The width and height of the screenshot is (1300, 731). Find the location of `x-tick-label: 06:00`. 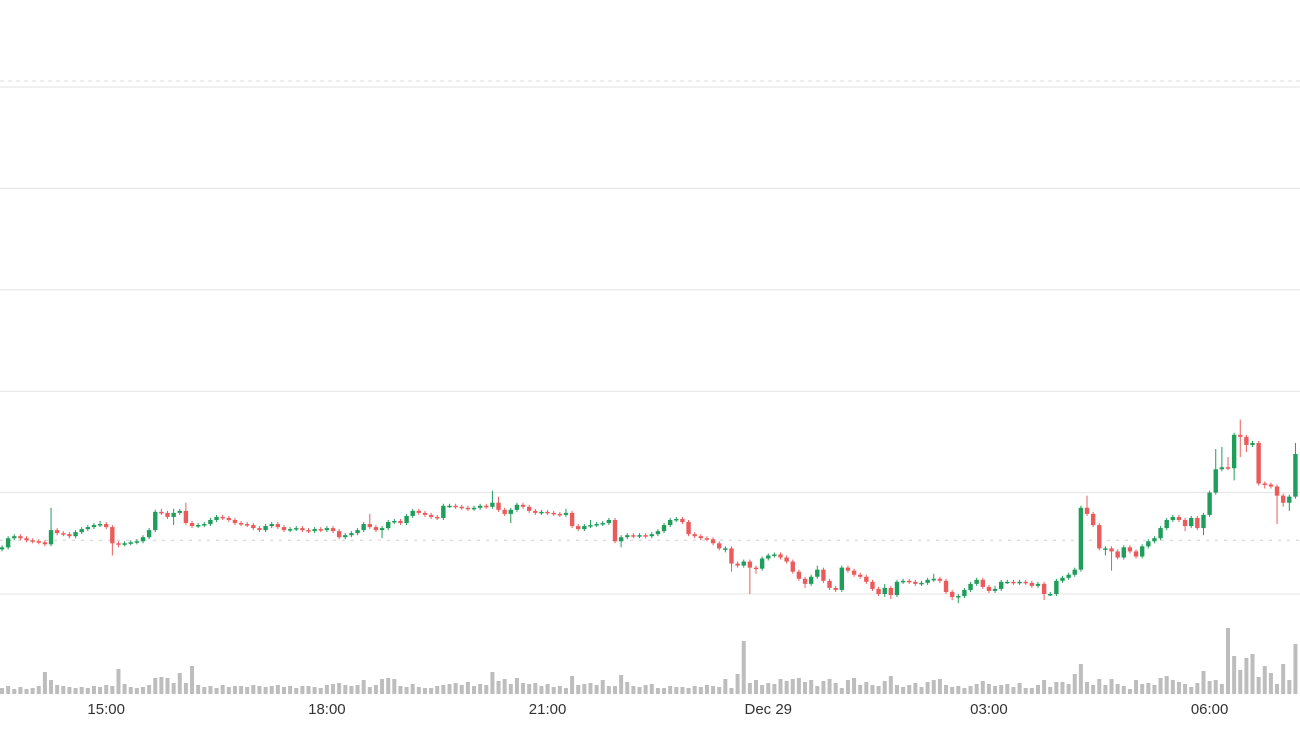

x-tick-label: 06:00 is located at coordinates (1210, 709).